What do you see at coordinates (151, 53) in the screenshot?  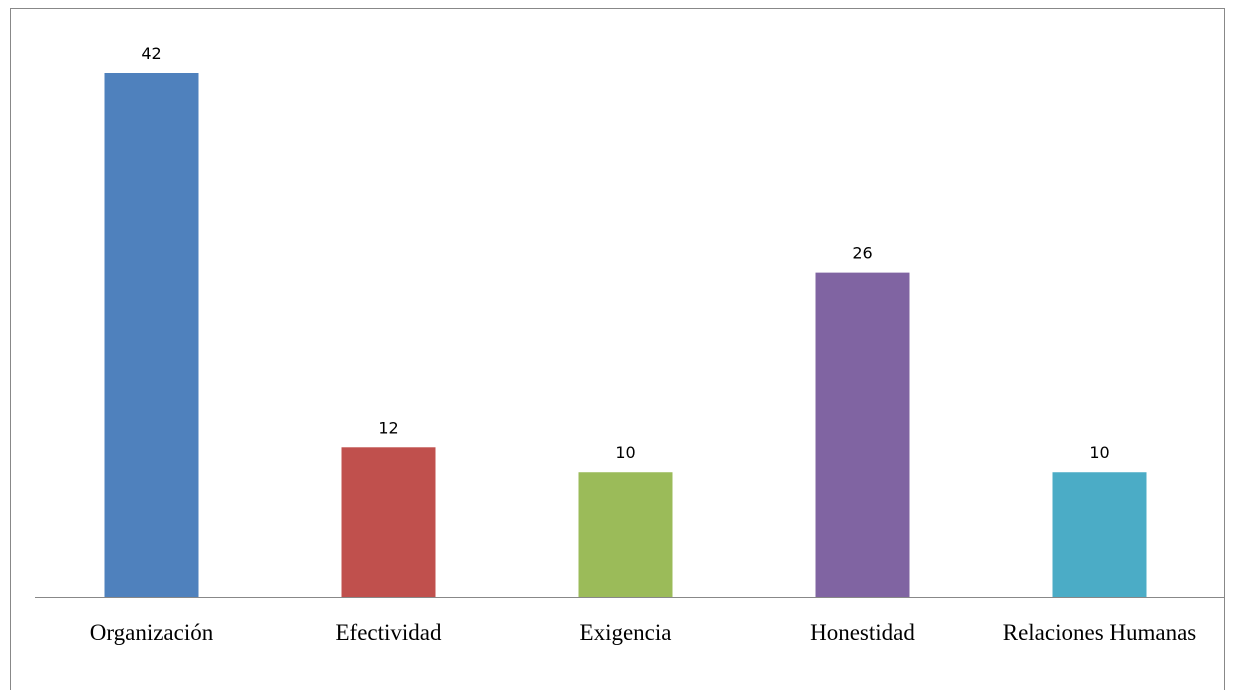 I see `data-label: 42` at bounding box center [151, 53].